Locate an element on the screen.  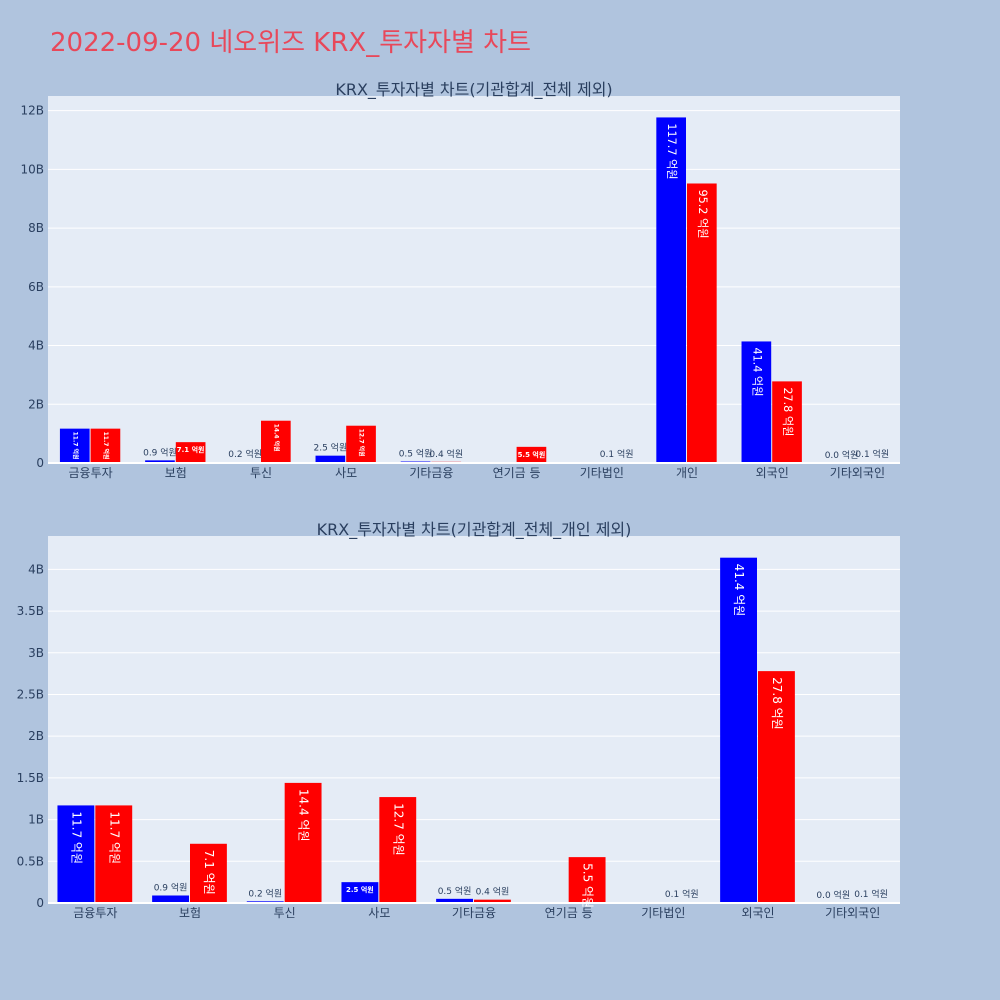
y-tick-label: 3.5B is located at coordinates (30, 611).